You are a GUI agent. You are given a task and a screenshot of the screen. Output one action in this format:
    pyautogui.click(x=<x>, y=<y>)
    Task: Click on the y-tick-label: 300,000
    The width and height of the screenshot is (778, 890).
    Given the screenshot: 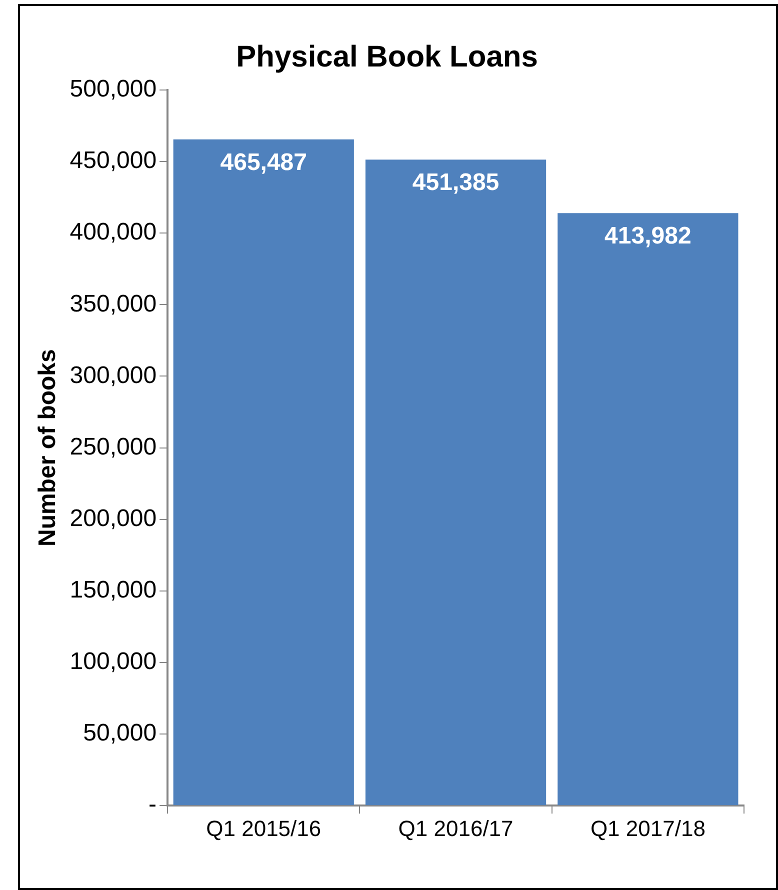 What is the action you would take?
    pyautogui.click(x=113, y=375)
    